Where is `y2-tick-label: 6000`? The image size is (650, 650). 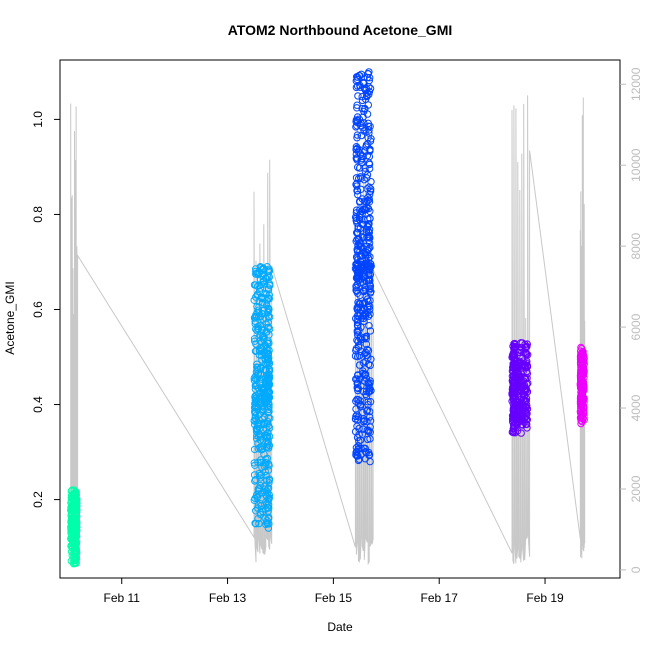 y2-tick-label: 6000 is located at coordinates (636, 326).